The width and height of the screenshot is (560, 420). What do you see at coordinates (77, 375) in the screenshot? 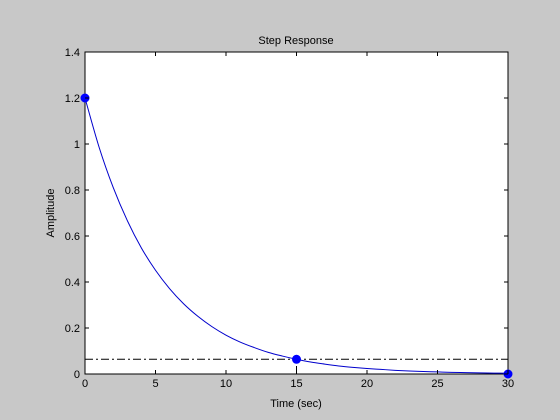
I see `y-tick-label-0: 0` at bounding box center [77, 375].